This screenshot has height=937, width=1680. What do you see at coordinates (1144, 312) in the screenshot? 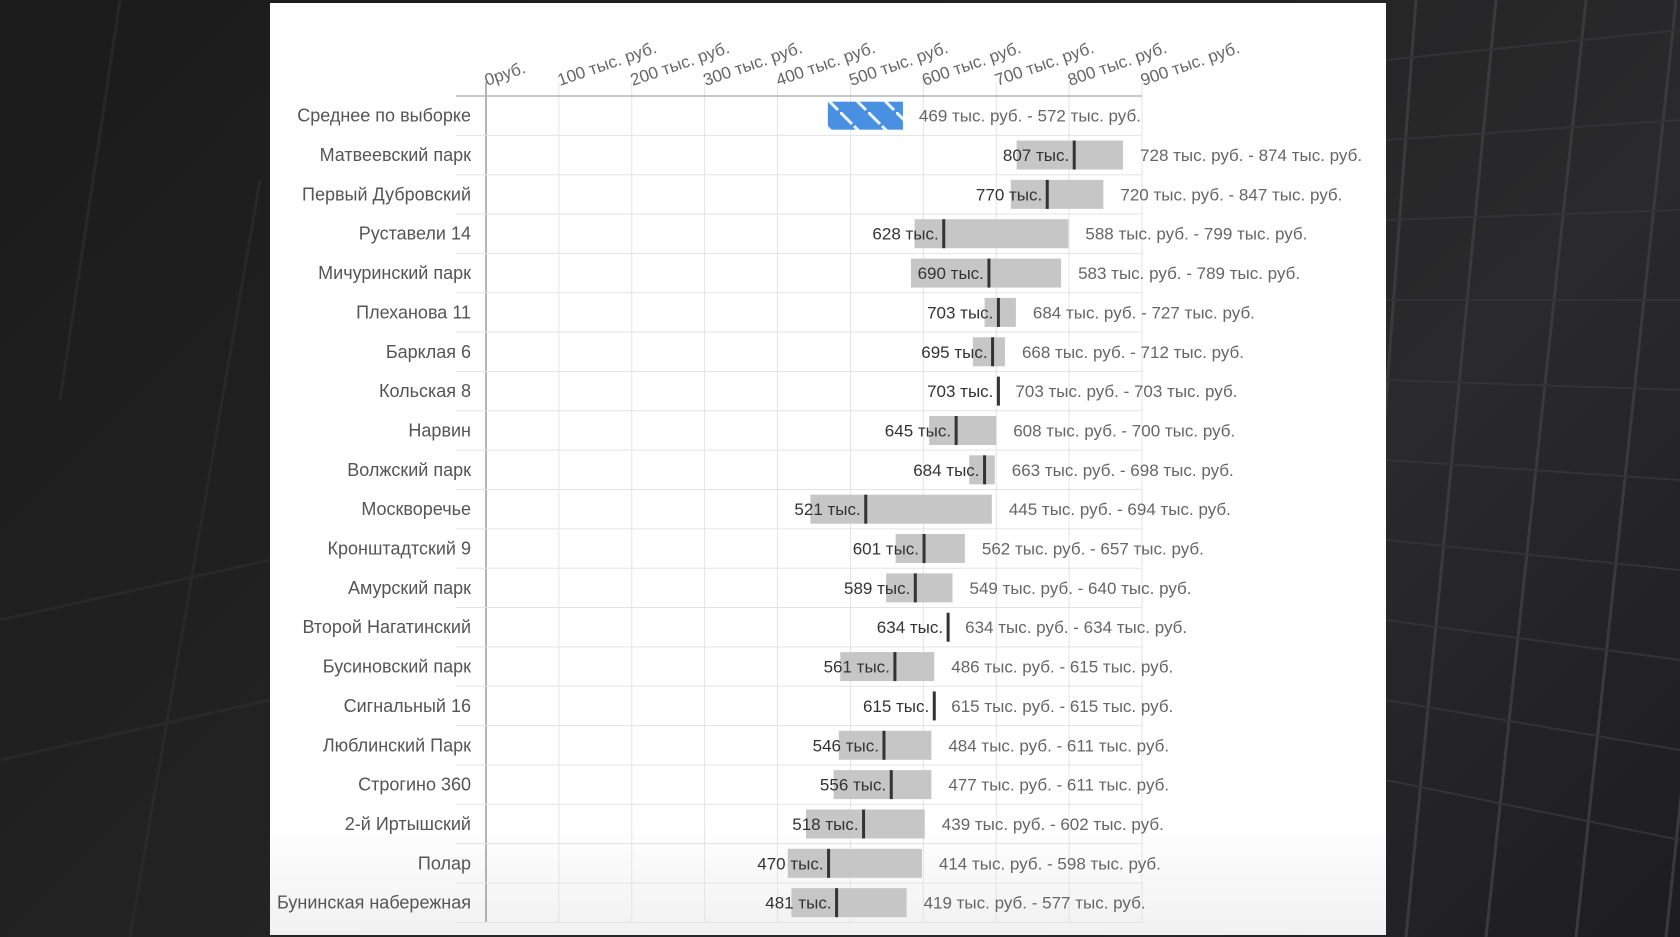
I see `range-label: 684 тыс. руб. - 727 тыс. руб.` at bounding box center [1144, 312].